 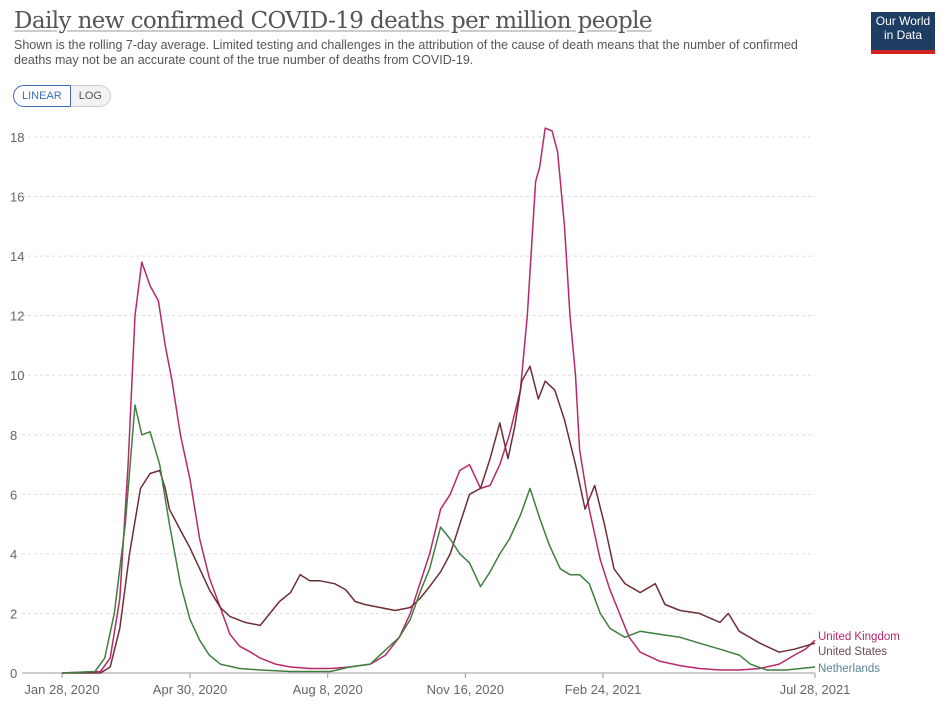 I want to click on owid-logo: Our World in Data, so click(x=903, y=33).